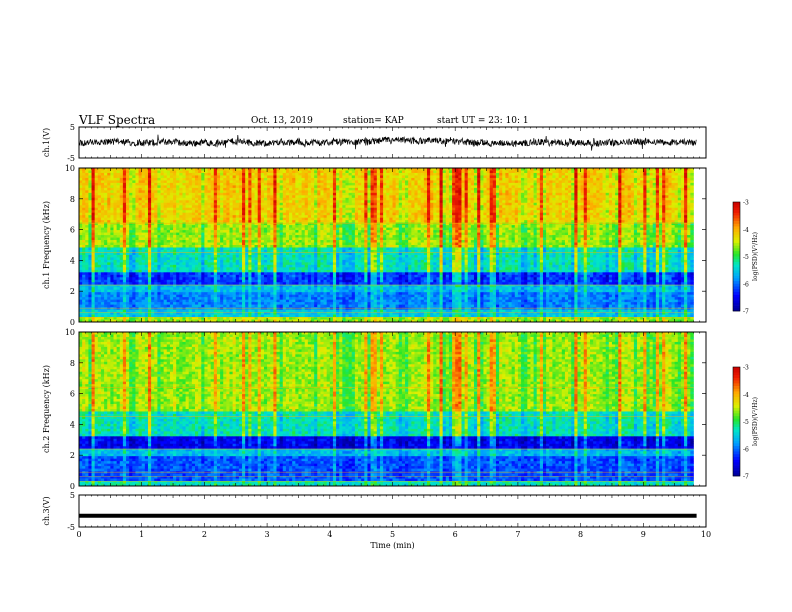  I want to click on ch3-y-tick-label: -5, so click(71, 527).